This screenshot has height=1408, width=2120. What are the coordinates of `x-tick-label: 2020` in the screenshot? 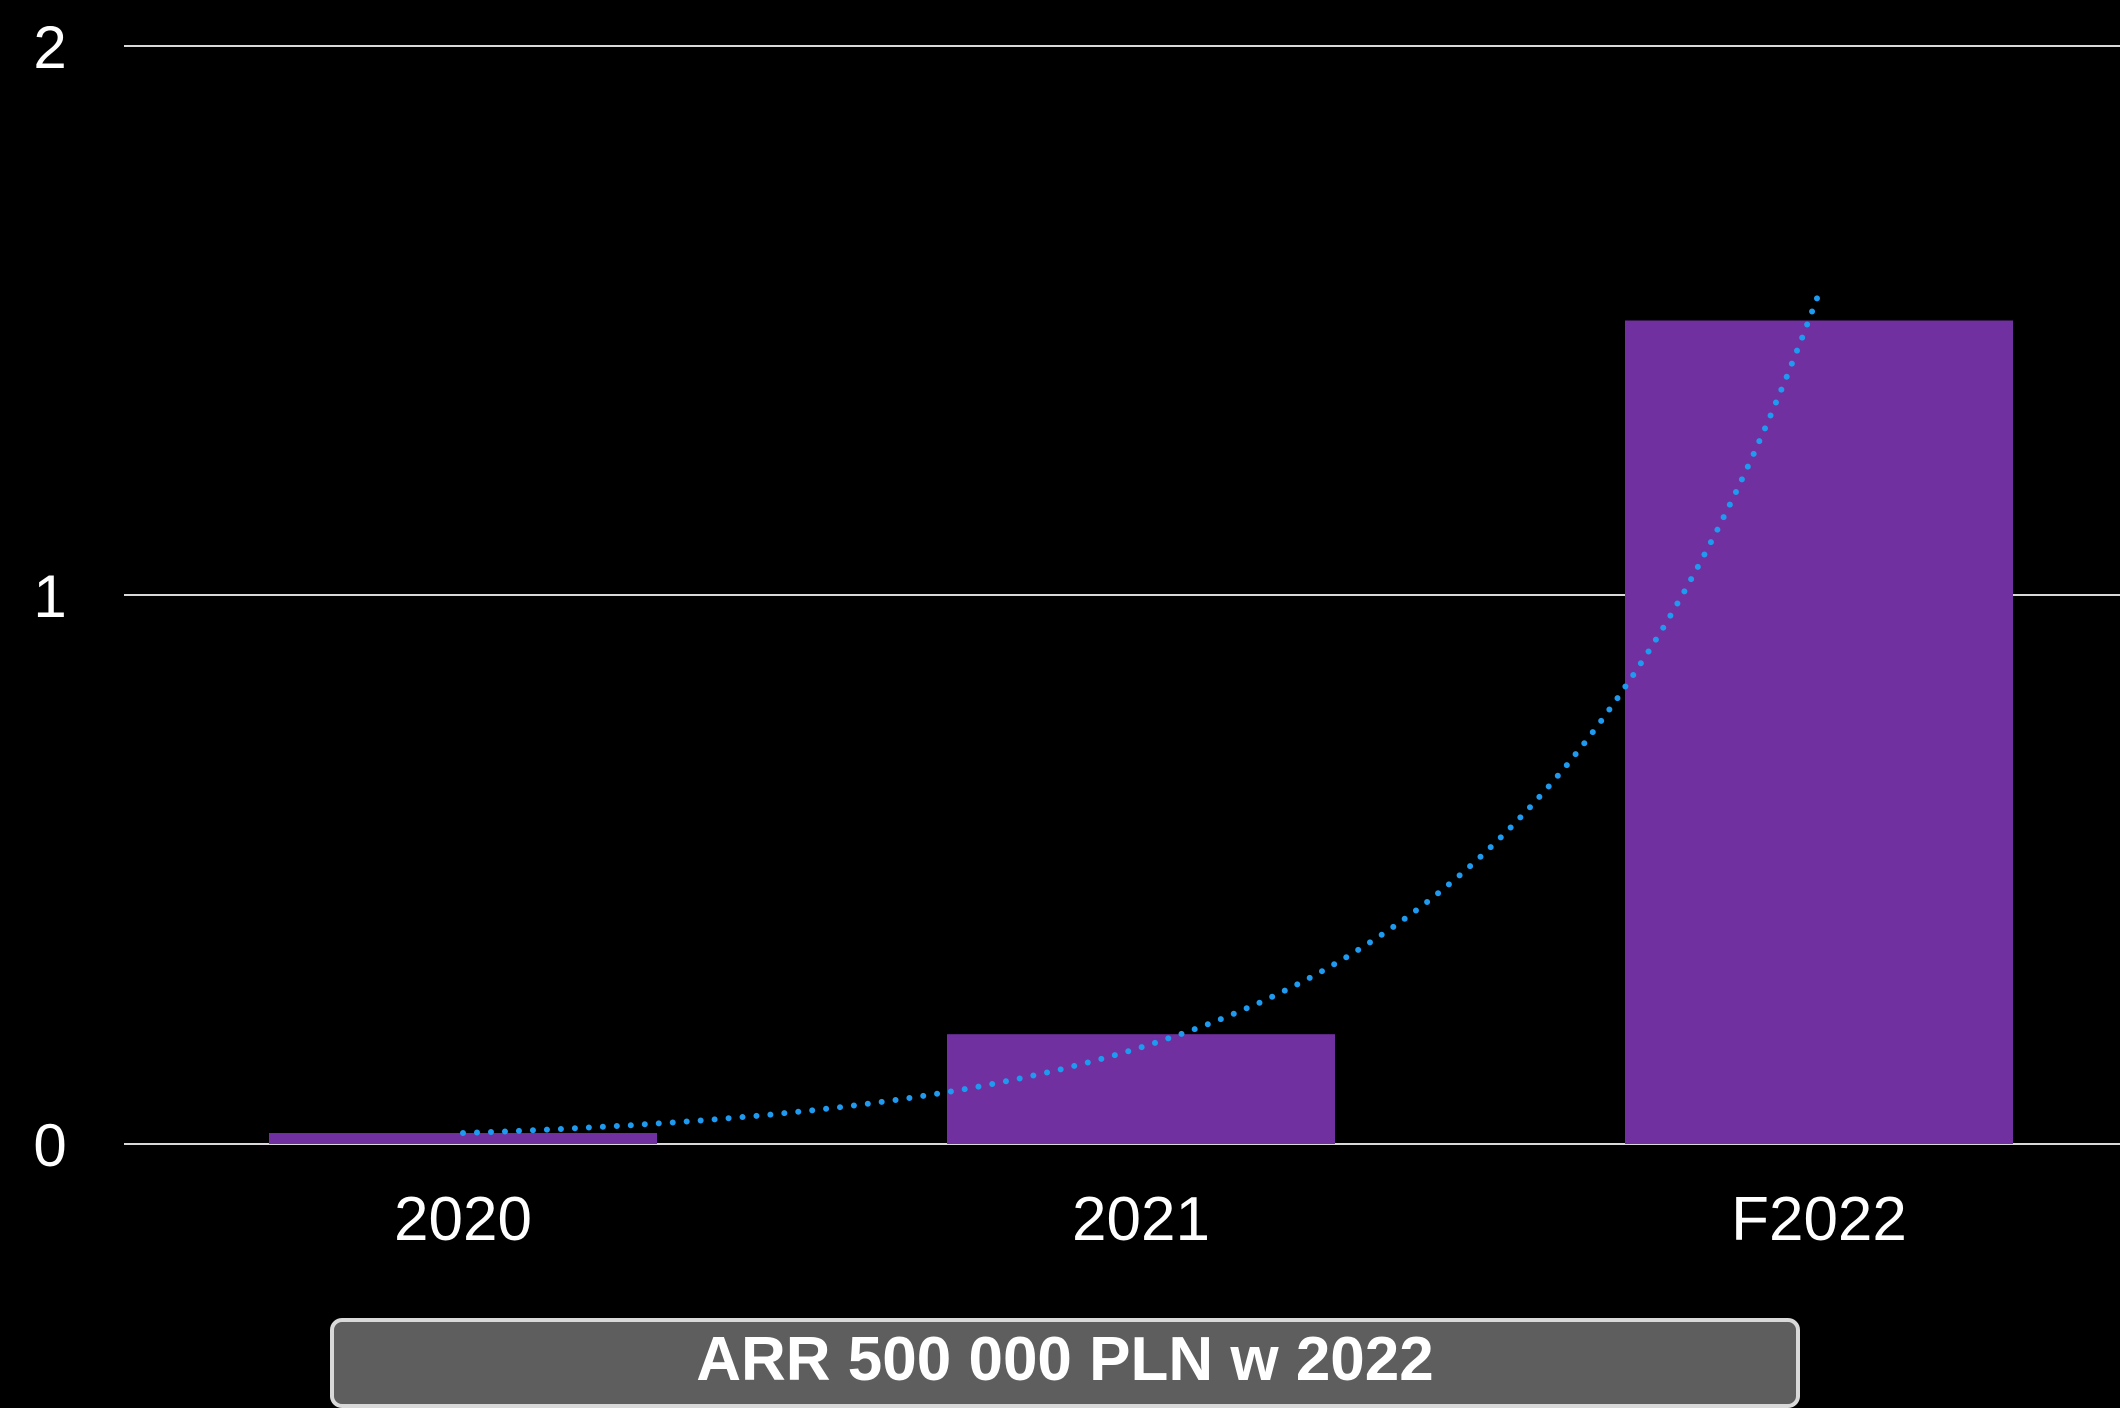 It's located at (463, 1219).